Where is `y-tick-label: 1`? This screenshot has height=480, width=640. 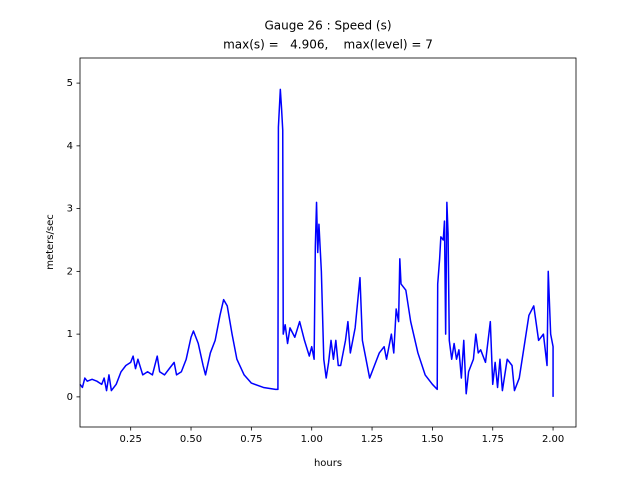
y-tick-label: 1 is located at coordinates (70, 334).